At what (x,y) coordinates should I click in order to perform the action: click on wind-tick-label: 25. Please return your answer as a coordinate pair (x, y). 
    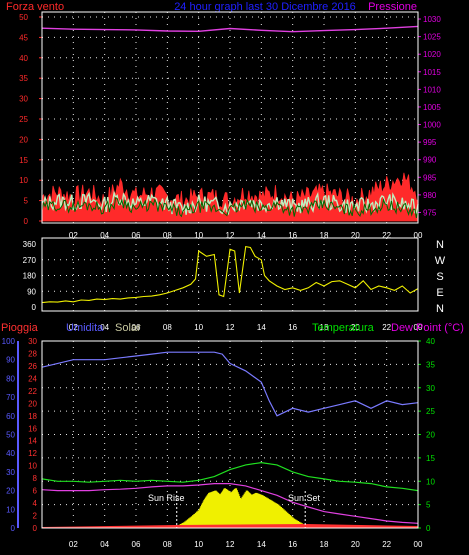
    Looking at the image, I should click on (23, 119).